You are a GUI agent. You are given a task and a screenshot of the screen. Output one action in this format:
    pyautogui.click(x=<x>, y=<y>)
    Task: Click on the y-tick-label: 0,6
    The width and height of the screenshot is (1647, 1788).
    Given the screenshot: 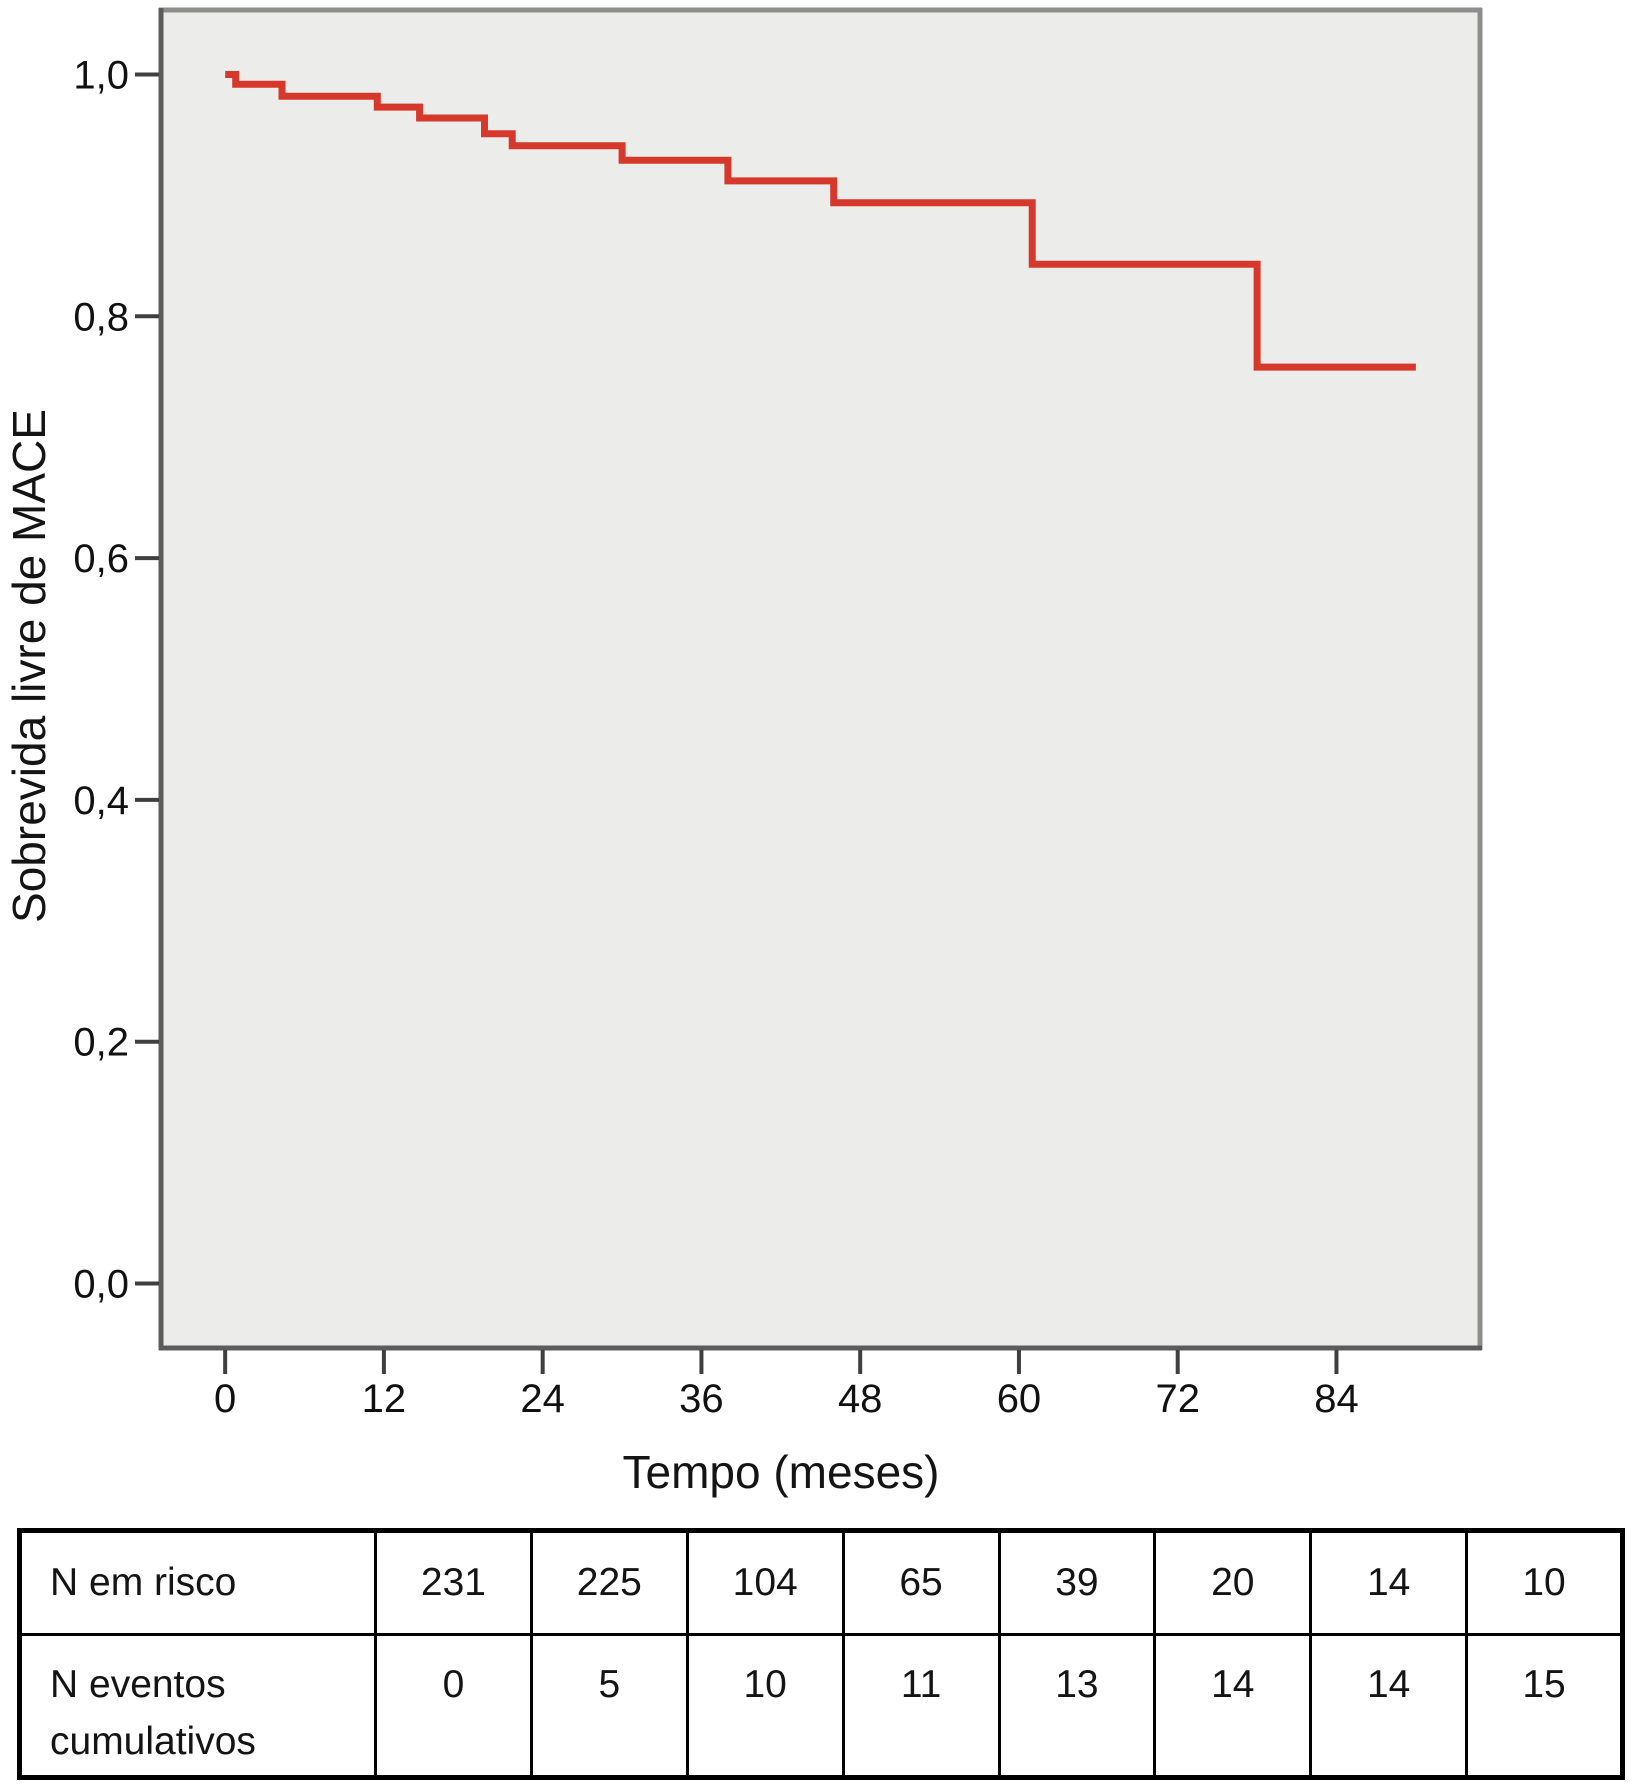 What is the action you would take?
    pyautogui.click(x=101, y=559)
    